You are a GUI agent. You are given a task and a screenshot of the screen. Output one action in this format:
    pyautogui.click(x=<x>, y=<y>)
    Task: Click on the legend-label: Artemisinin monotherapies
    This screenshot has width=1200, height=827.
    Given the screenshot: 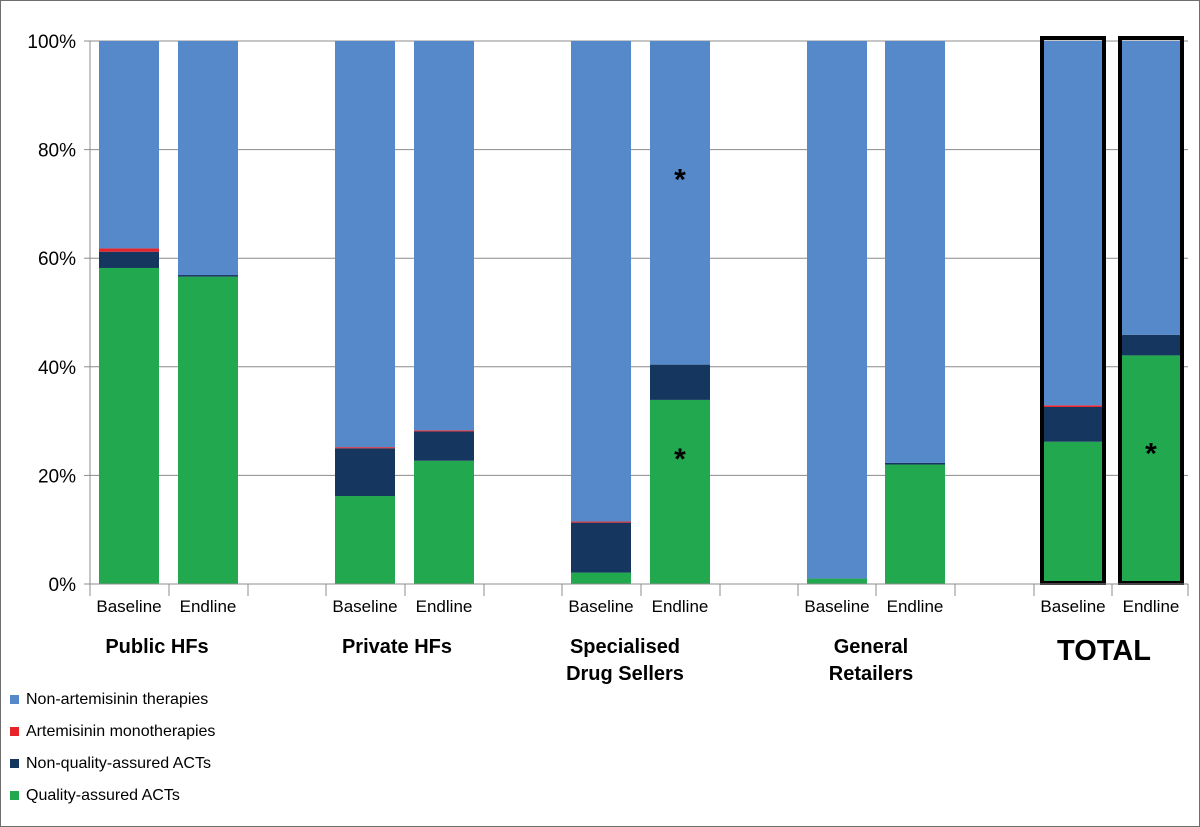 What is the action you would take?
    pyautogui.click(x=121, y=731)
    